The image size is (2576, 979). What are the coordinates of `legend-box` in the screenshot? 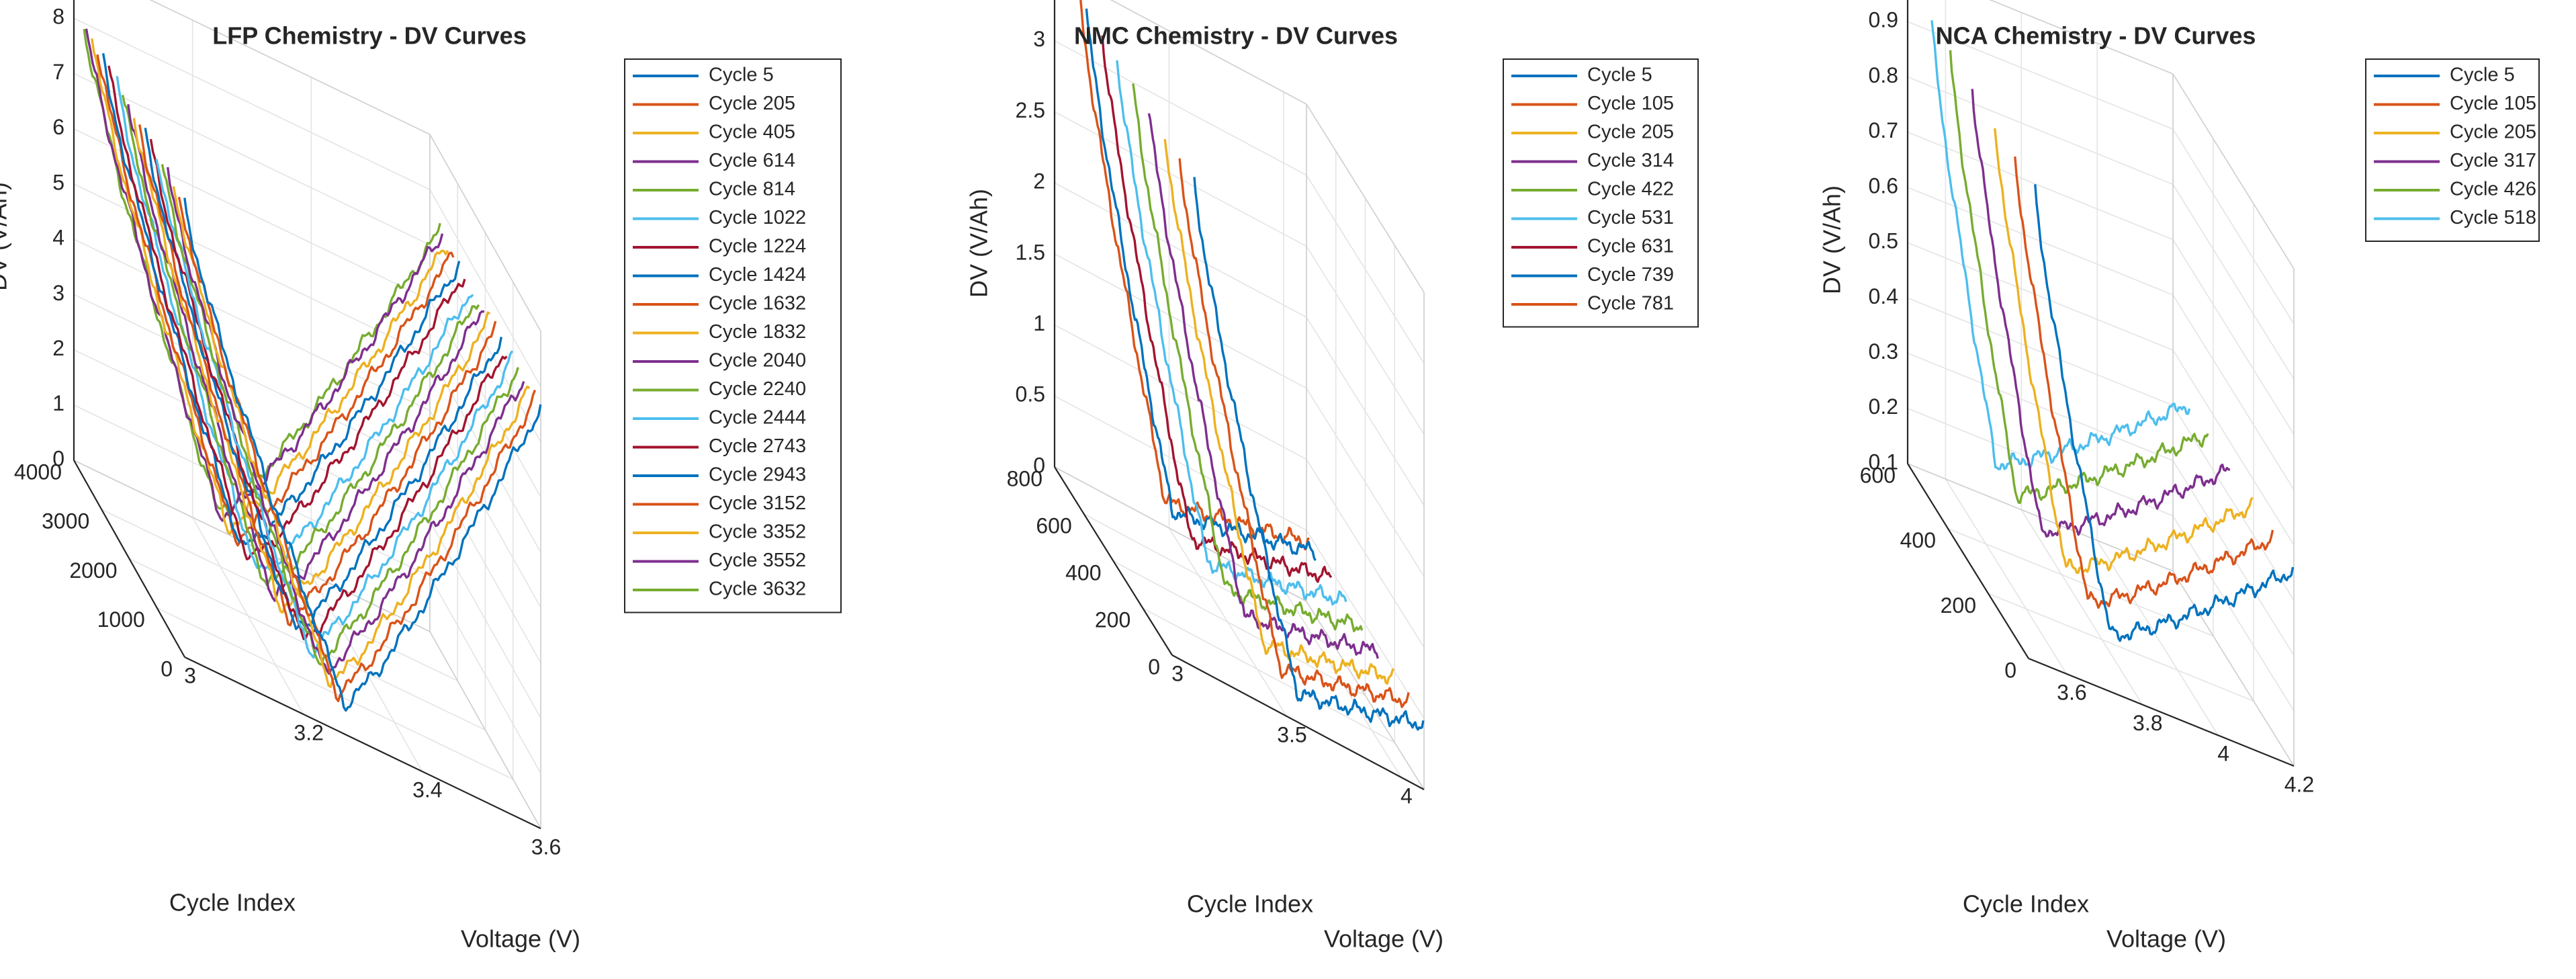 It's located at (733, 335).